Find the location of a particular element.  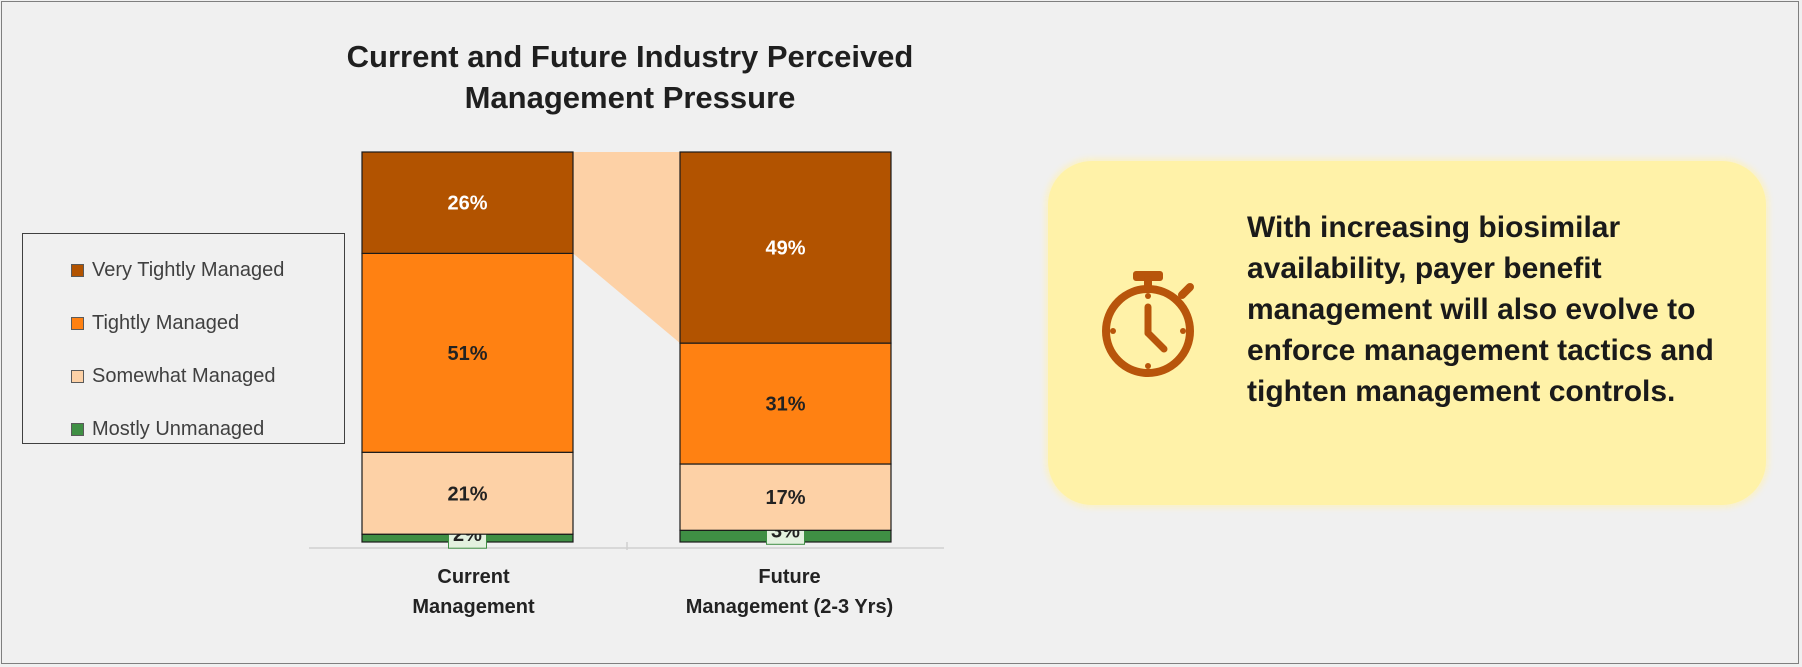

legend-label-mostly-unmanaged: Mostly Unmanaged is located at coordinates (178, 428).